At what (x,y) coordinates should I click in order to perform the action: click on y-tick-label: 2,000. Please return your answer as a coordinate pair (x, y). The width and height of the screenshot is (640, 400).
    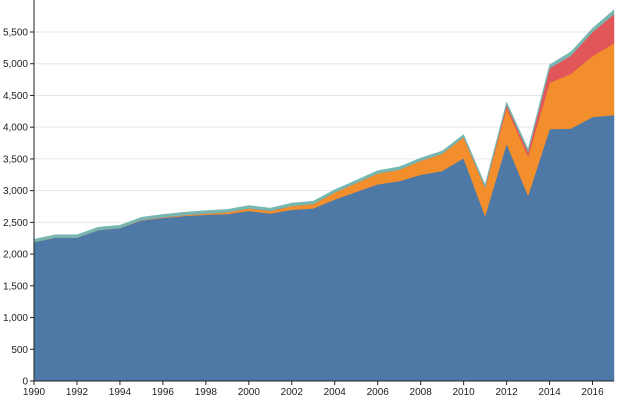
    Looking at the image, I should click on (15, 255).